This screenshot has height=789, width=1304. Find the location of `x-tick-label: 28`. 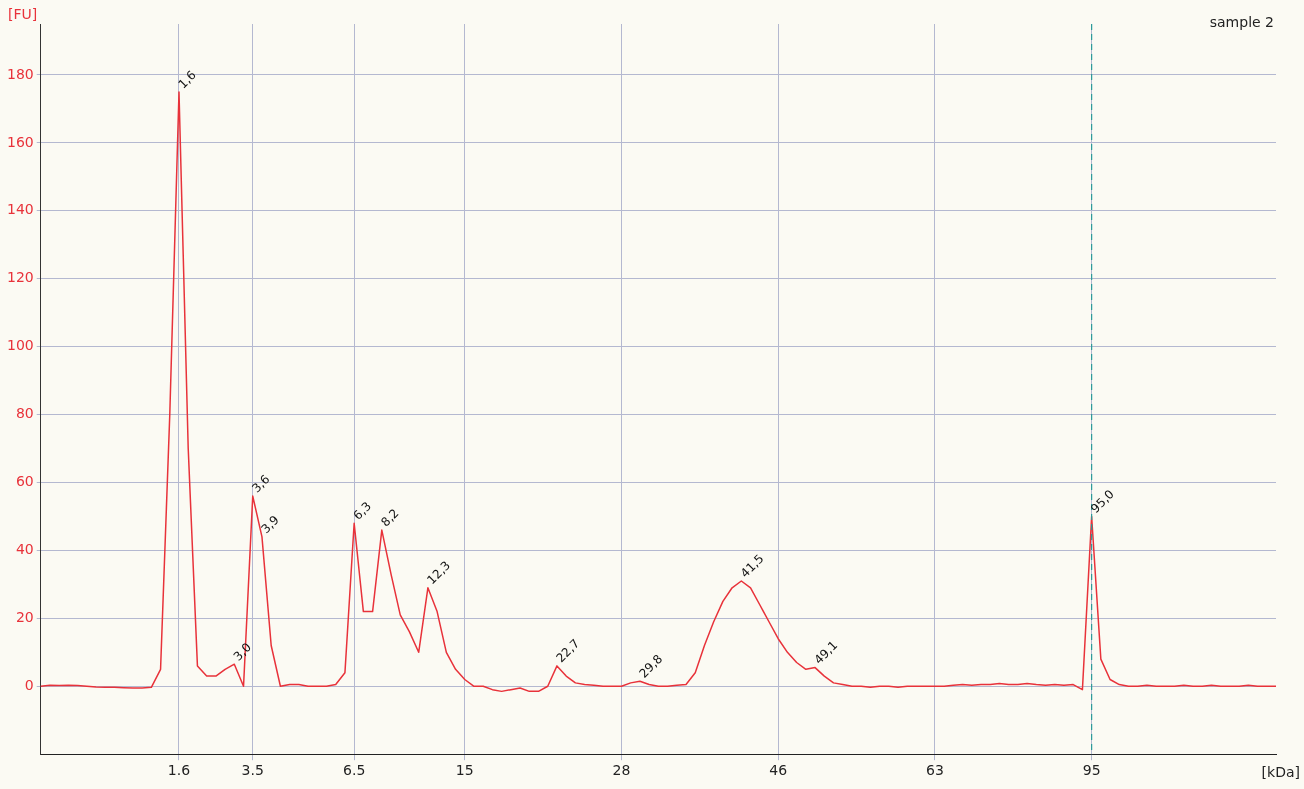

x-tick-label: 28 is located at coordinates (621, 770).